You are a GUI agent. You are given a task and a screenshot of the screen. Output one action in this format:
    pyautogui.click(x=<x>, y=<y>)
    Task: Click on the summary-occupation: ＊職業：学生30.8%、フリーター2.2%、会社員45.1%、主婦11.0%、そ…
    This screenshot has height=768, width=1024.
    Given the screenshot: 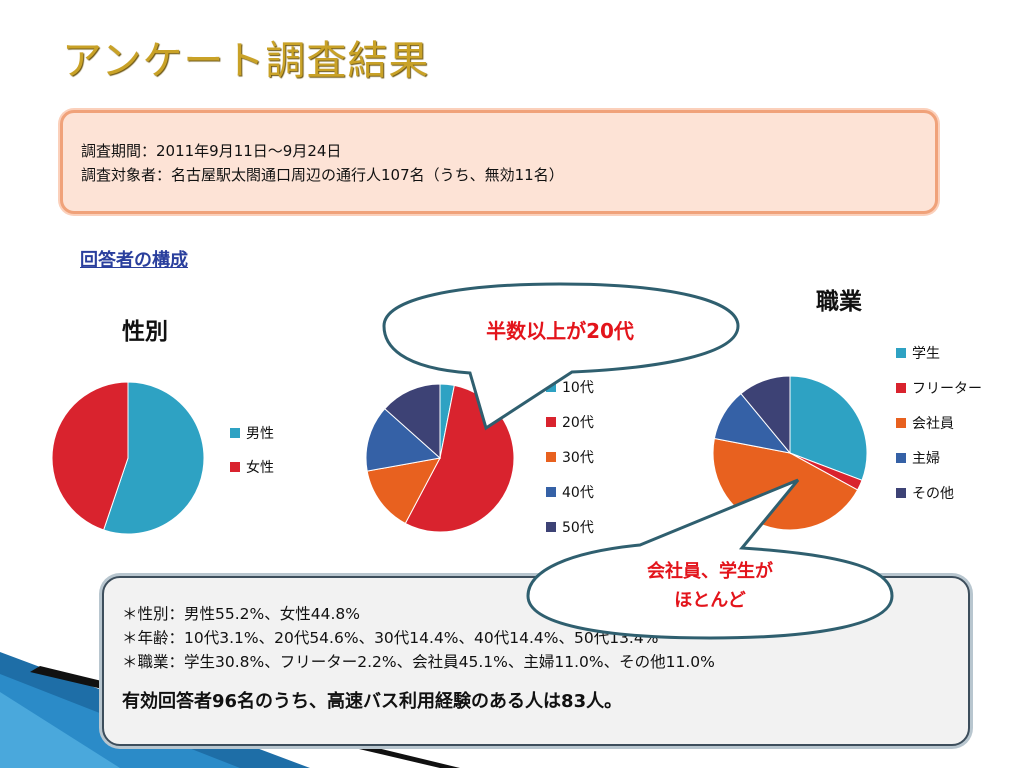 What is the action you would take?
    pyautogui.click(x=418, y=662)
    